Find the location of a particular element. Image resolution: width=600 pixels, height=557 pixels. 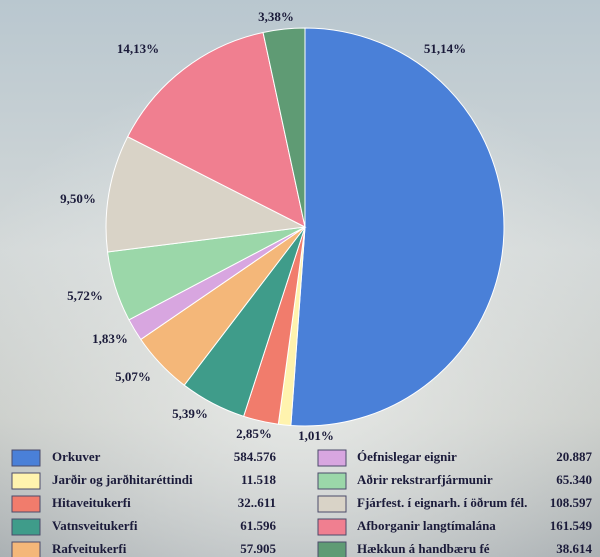

legend-label: Vatnsveitukerfi is located at coordinates (95, 525).